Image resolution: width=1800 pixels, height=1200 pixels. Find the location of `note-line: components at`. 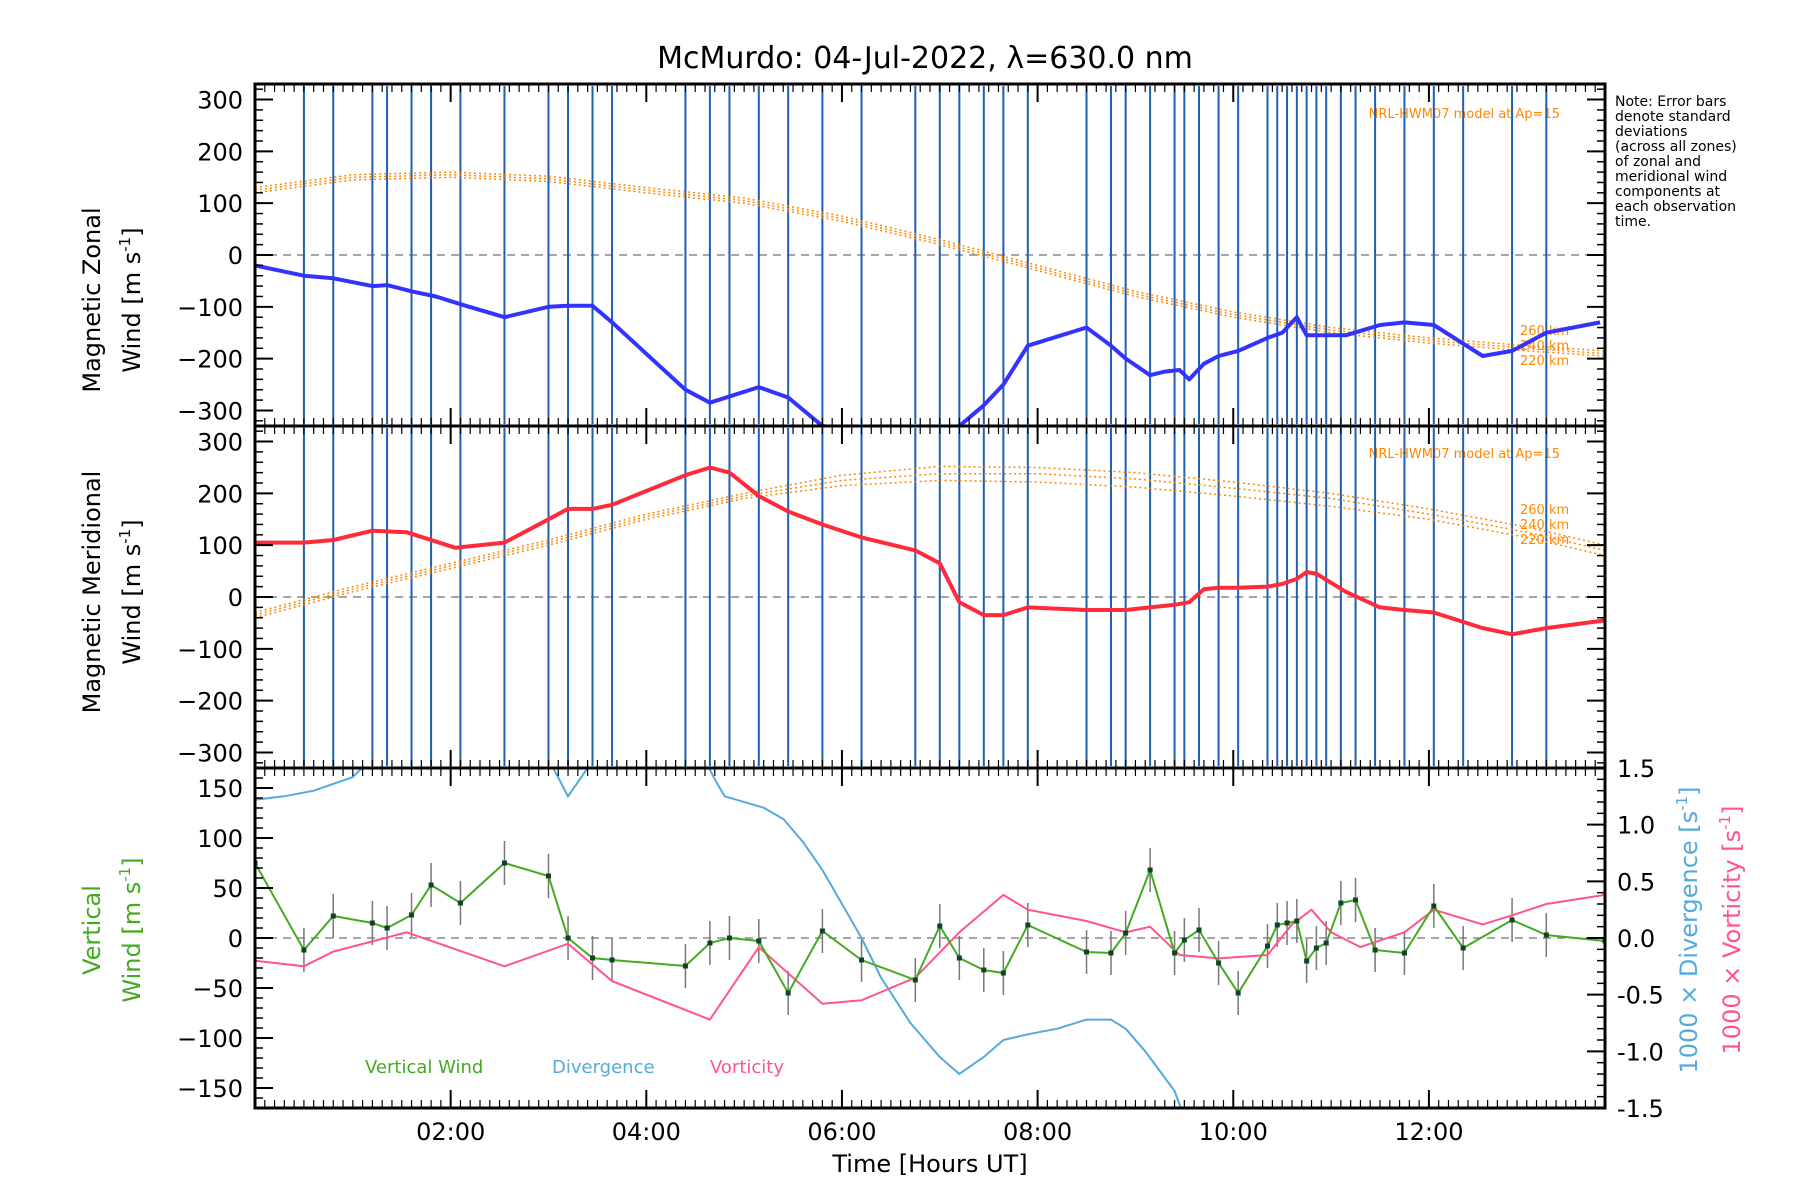

note-line: components at is located at coordinates (1668, 192).